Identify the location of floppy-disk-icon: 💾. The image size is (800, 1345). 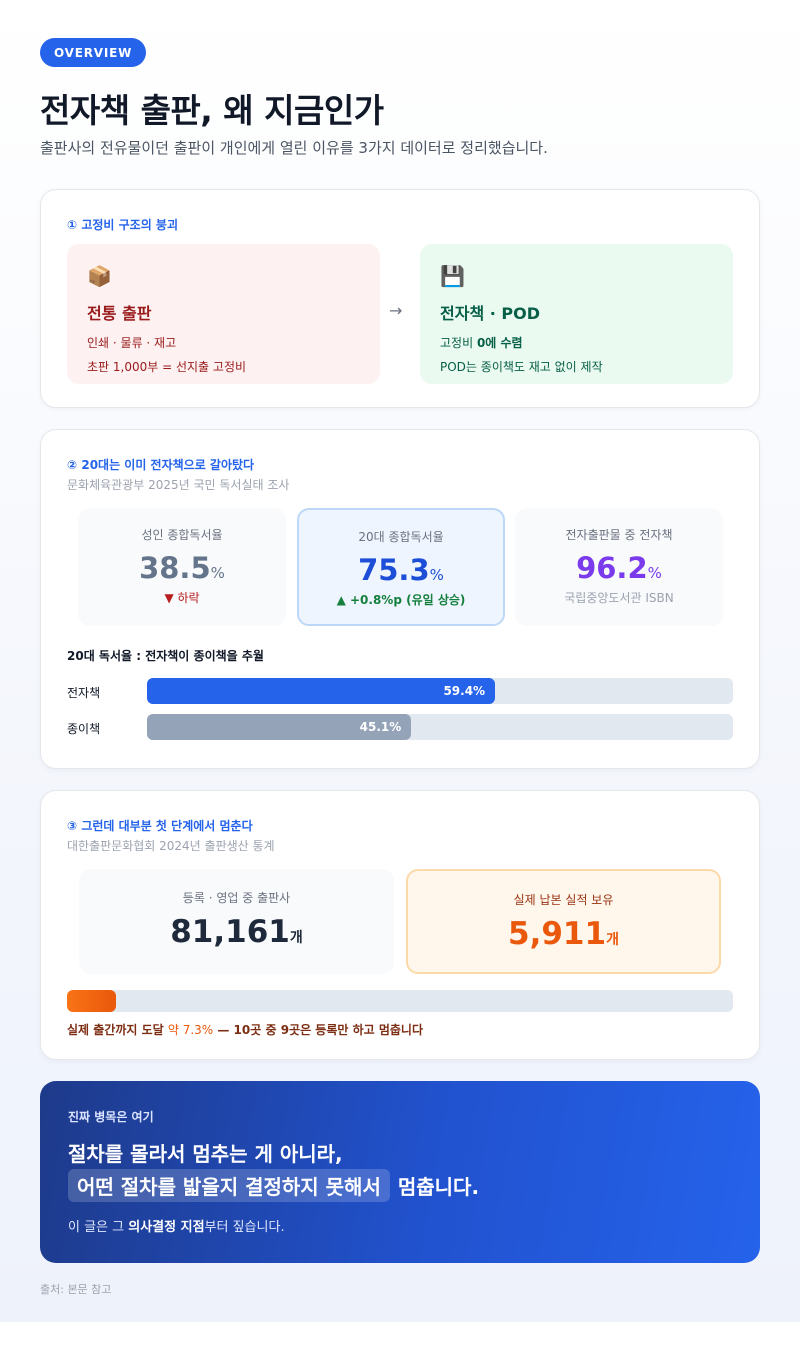
(452, 276).